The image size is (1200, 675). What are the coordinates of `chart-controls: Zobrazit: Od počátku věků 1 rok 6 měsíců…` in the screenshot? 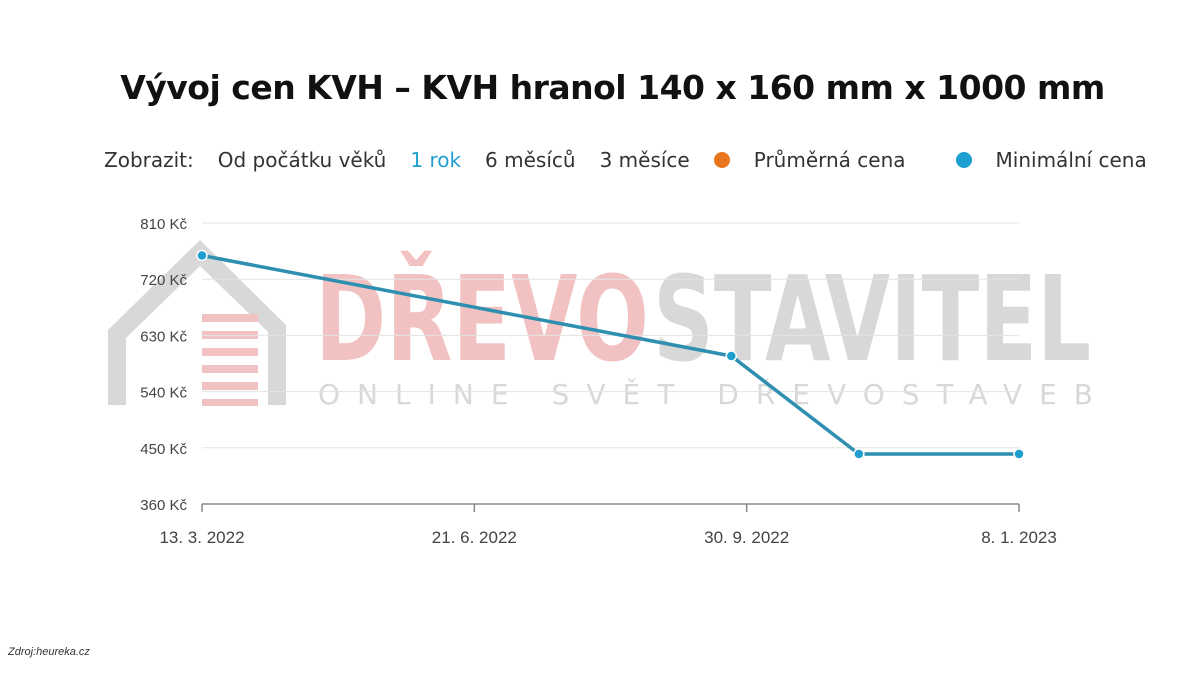 It's located at (650, 160).